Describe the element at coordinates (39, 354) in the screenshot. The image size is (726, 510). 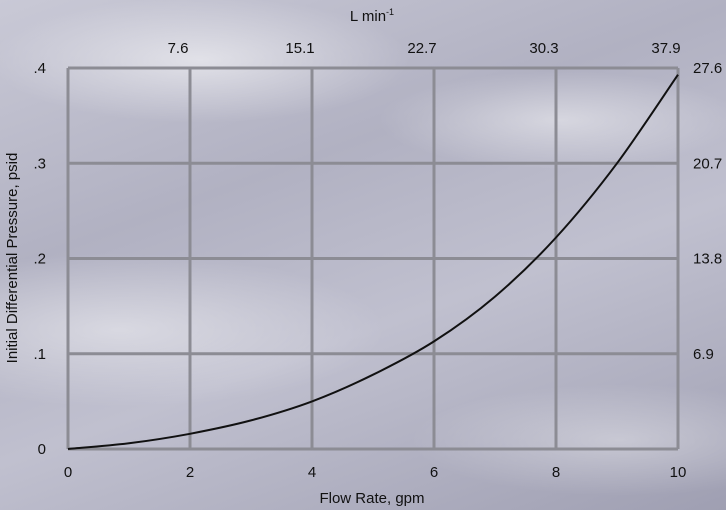
I see `y-tick-label: .1` at that location.